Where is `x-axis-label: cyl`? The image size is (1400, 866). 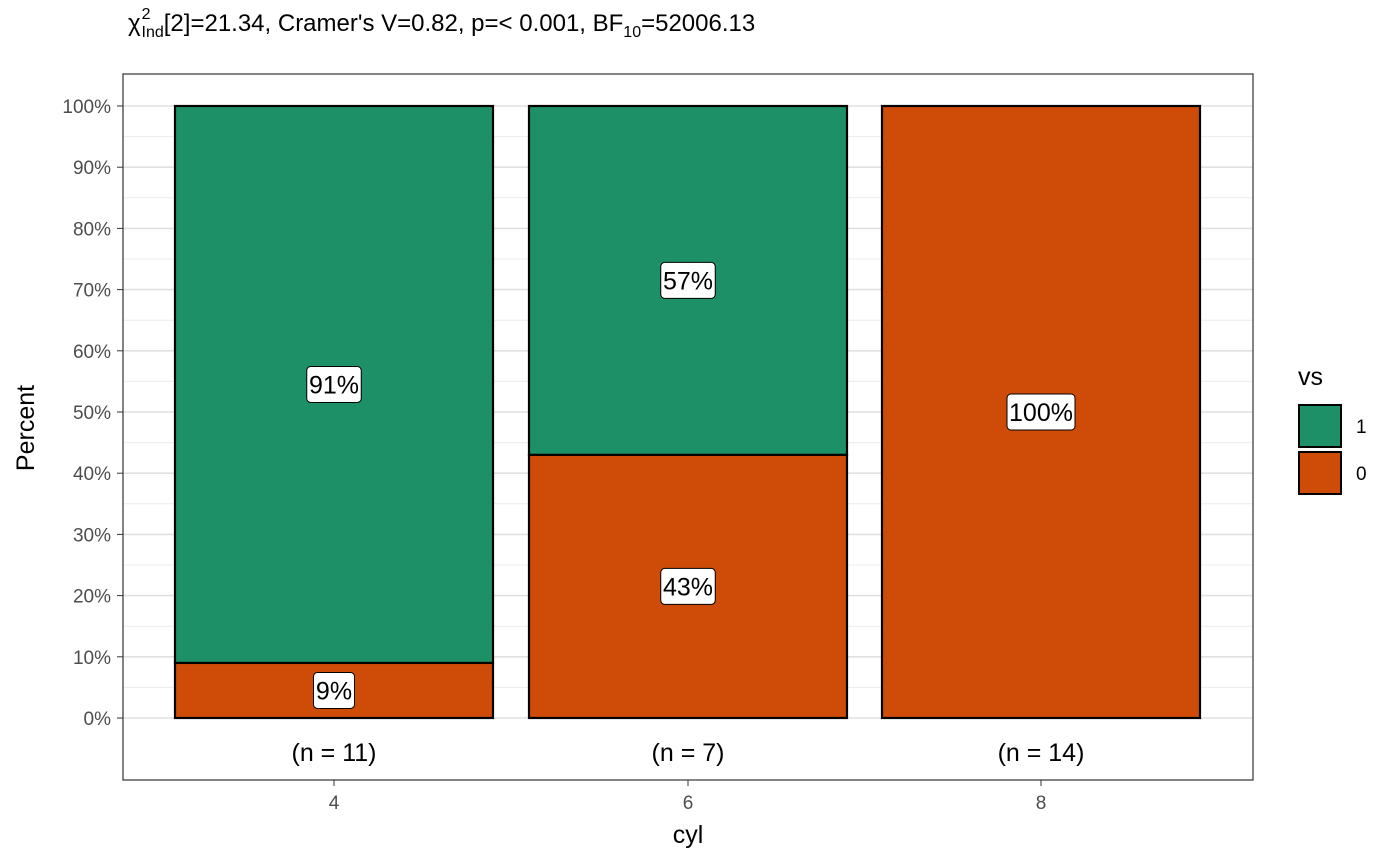
x-axis-label: cyl is located at coordinates (688, 835).